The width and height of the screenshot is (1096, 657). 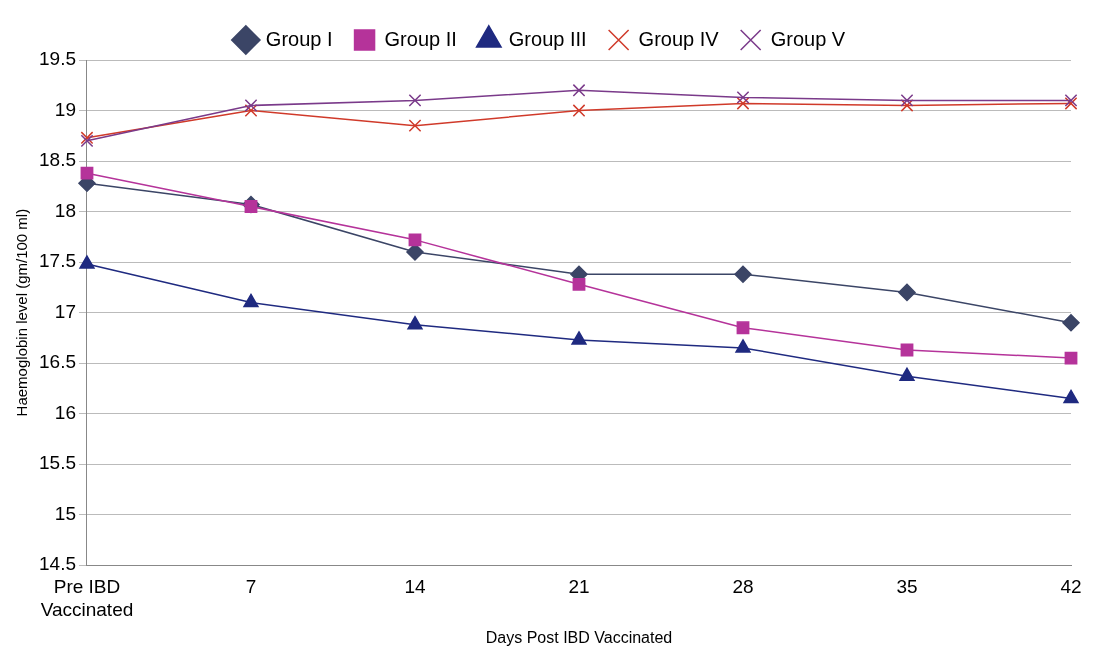 What do you see at coordinates (65, 513) in the screenshot?
I see `y-tick-label: 15` at bounding box center [65, 513].